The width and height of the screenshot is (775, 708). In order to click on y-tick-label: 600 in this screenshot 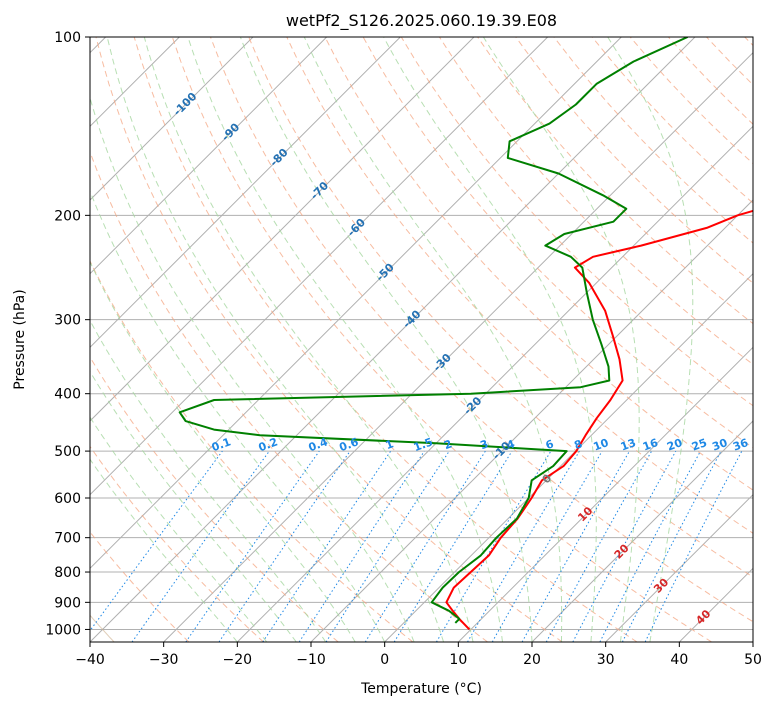, I will do `click(67, 499)`.